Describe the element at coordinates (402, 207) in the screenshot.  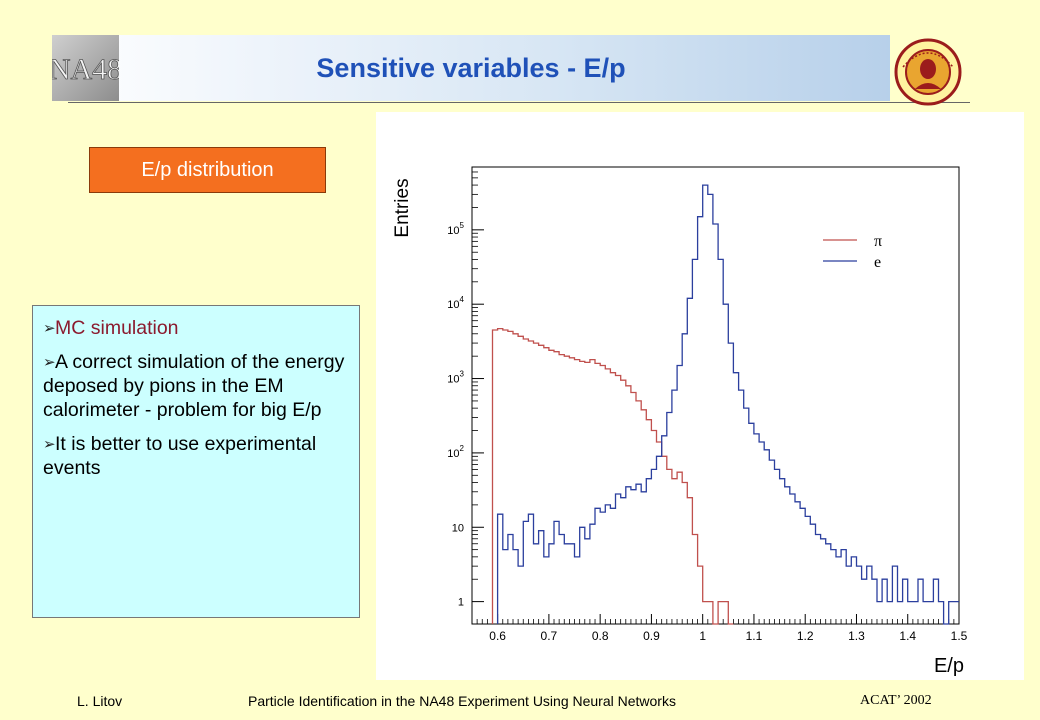
I see `y-axis-label: Entries` at that location.